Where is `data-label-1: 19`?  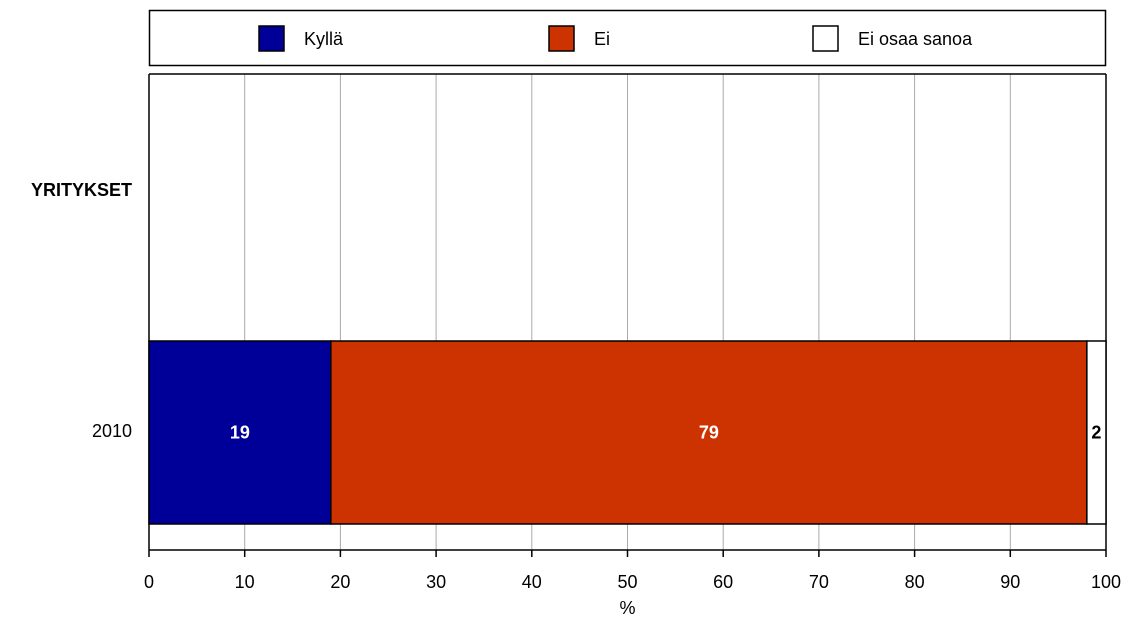
data-label-1: 19 is located at coordinates (240, 433).